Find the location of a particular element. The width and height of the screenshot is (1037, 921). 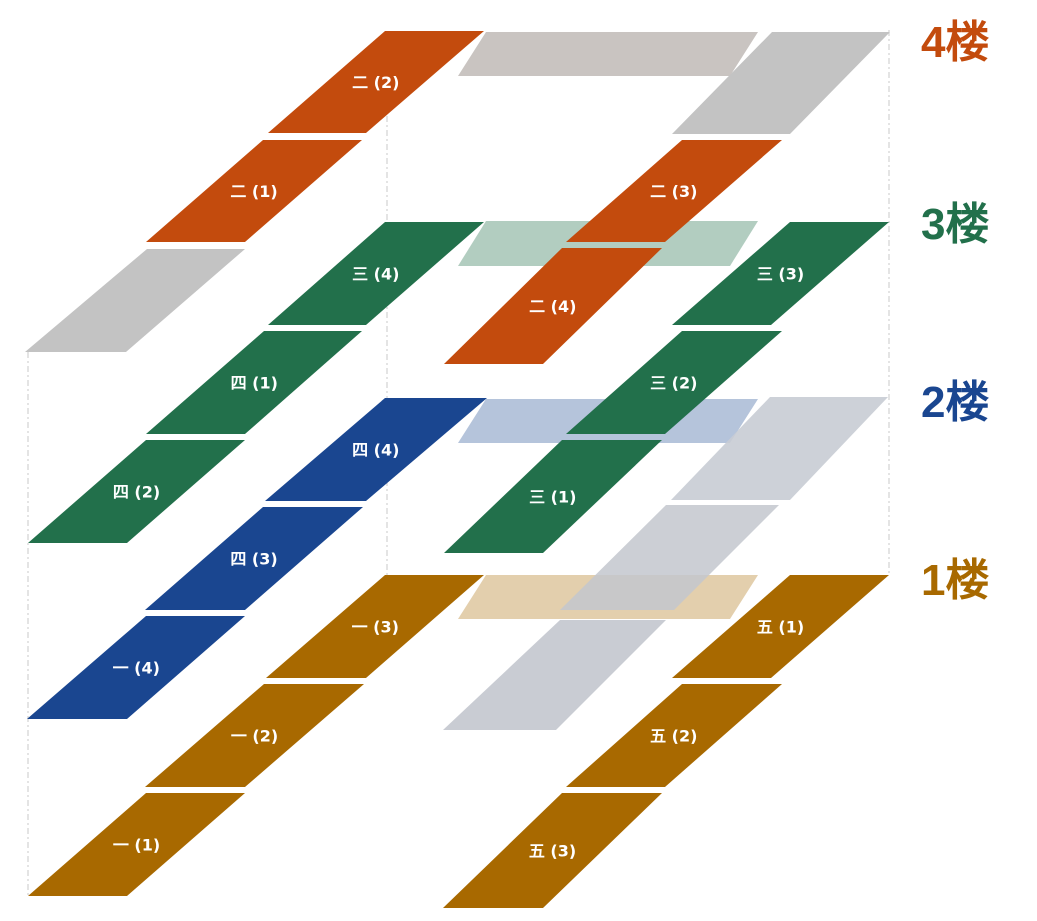

tile-er-4-label: 二 (4) is located at coordinates (552, 306).